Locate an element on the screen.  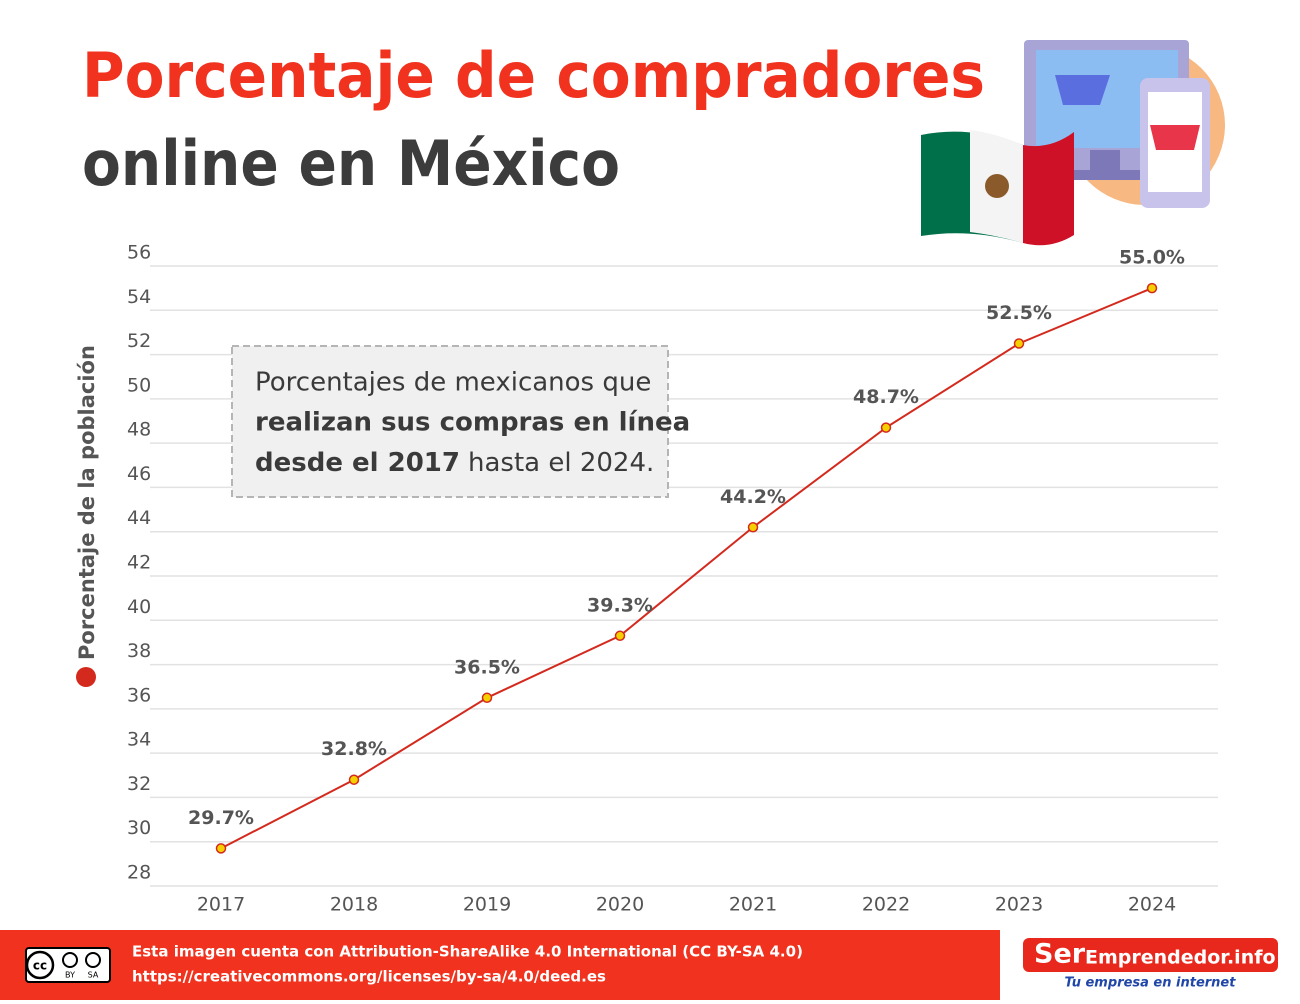
y-tick-label: 36 is located at coordinates (139, 695).